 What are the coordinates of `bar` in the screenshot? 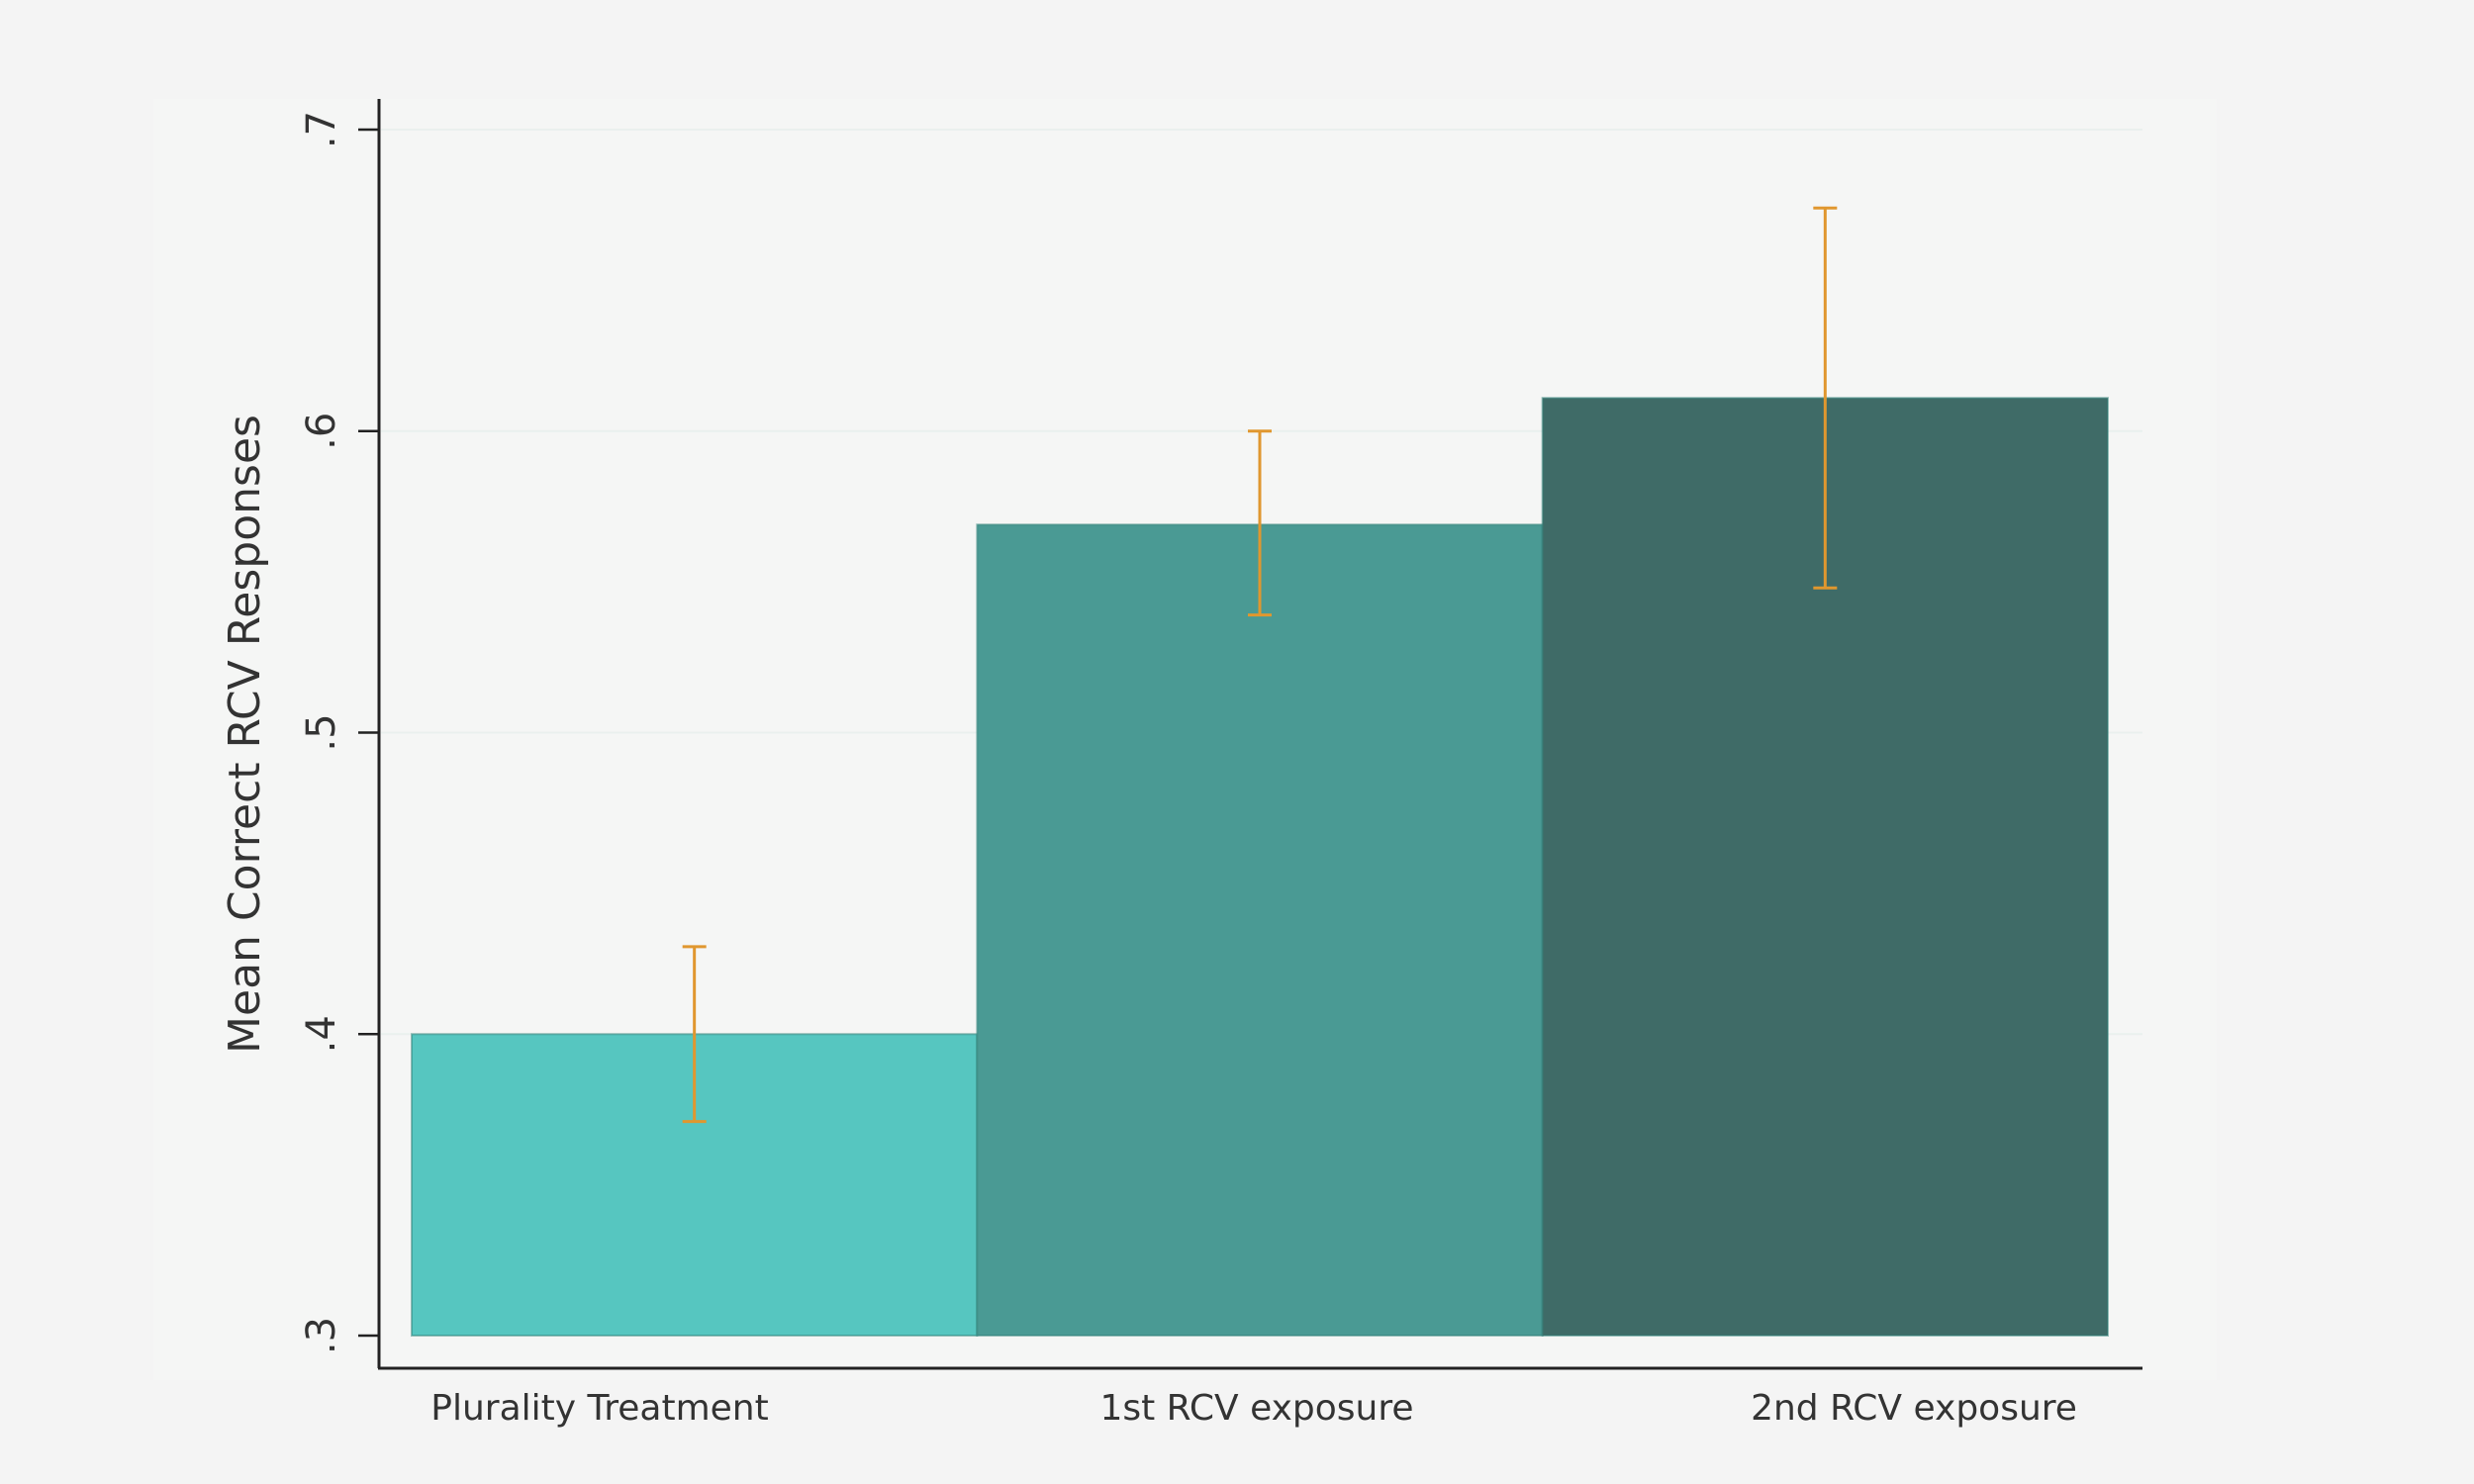 It's located at (1260, 930).